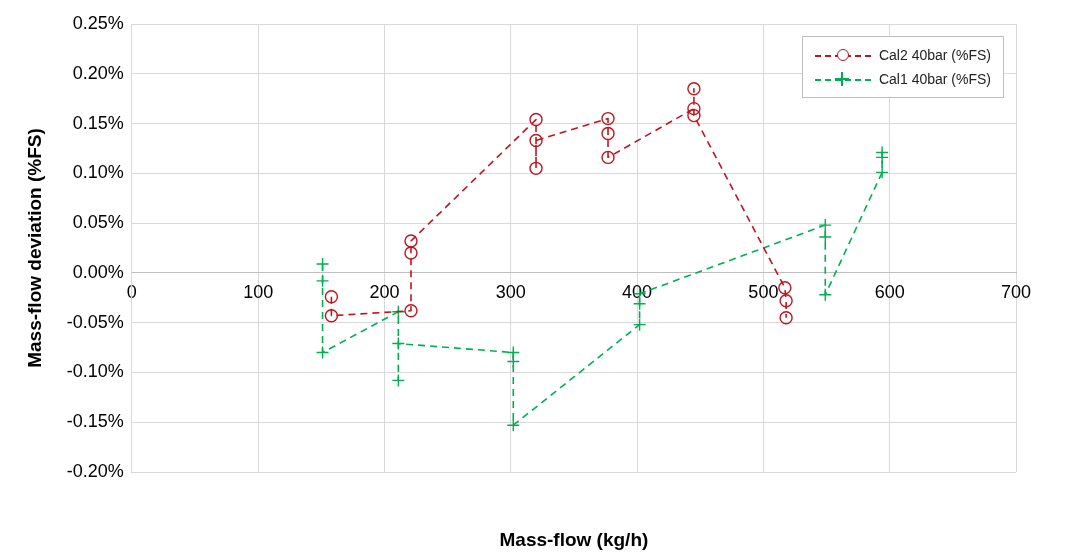 The height and width of the screenshot is (552, 1076). I want to click on x-tick-label: 500, so click(763, 291).